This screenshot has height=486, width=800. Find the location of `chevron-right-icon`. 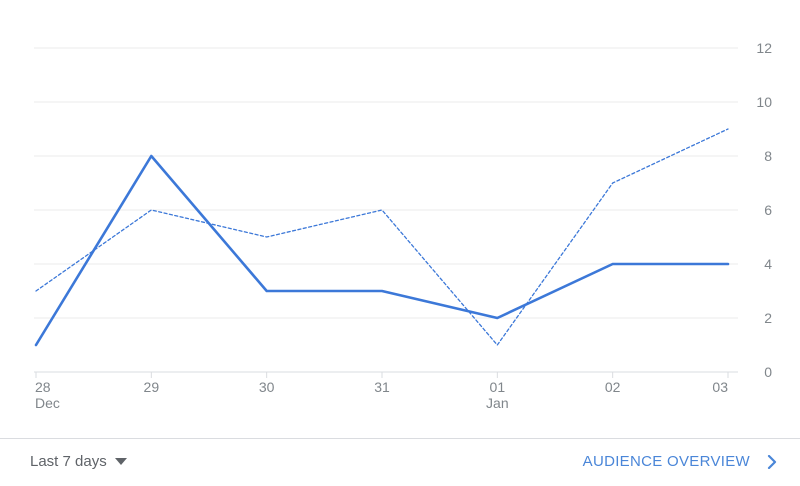

chevron-right-icon is located at coordinates (772, 461).